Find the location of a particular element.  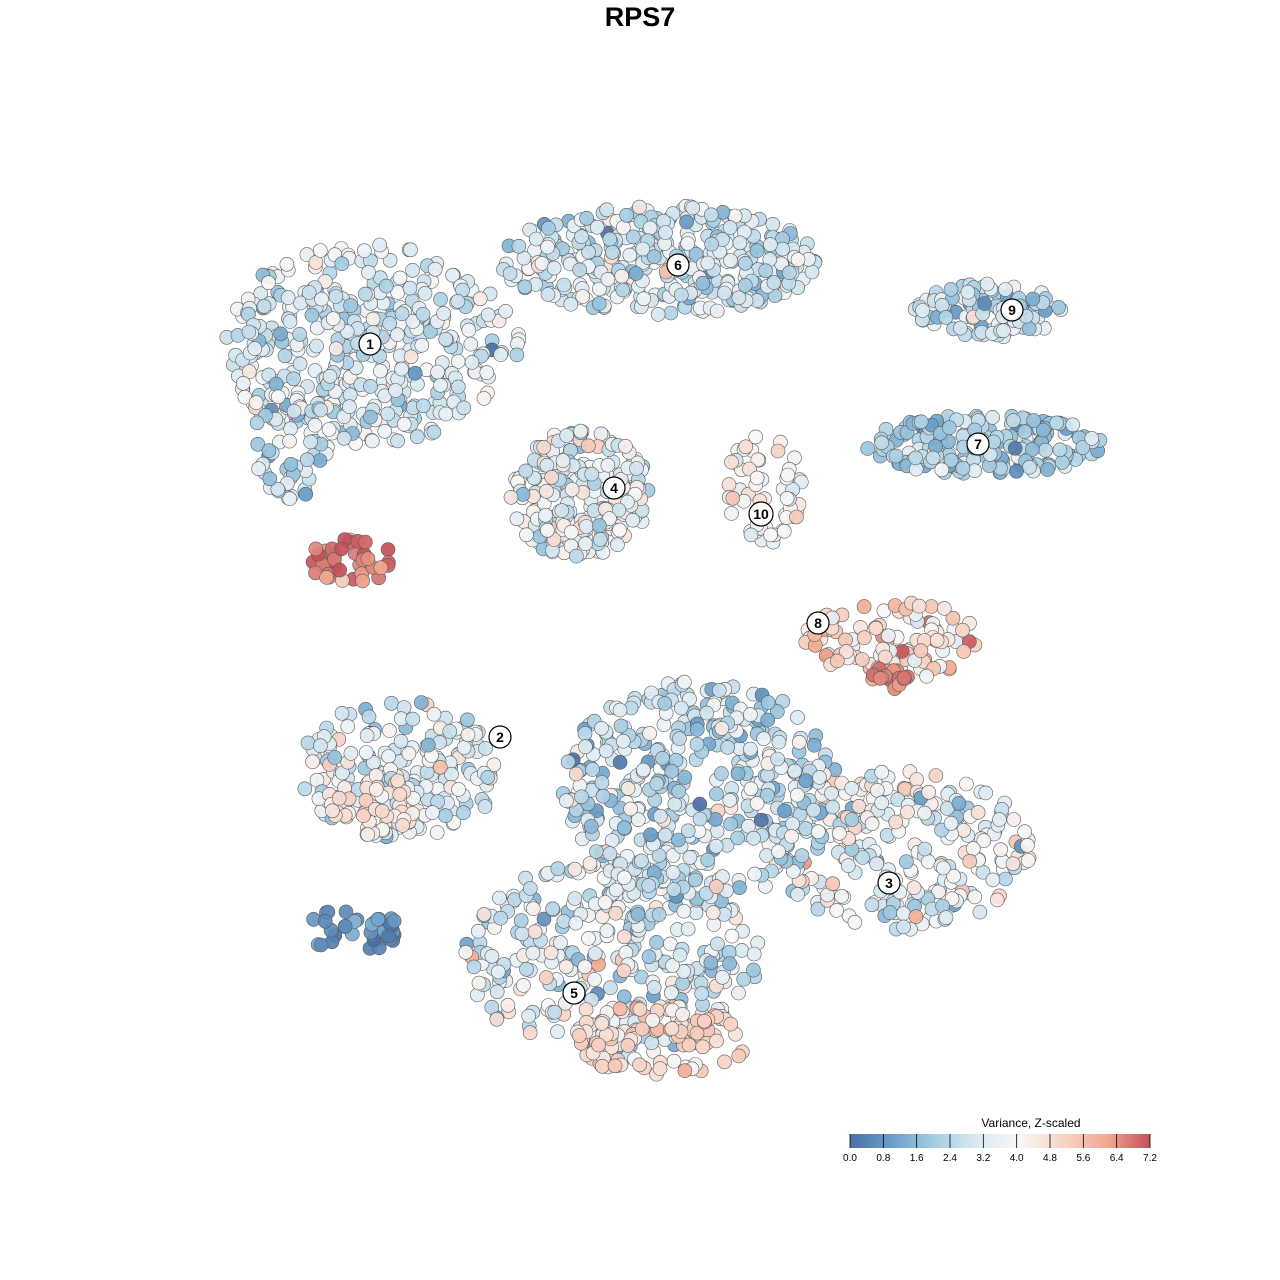

cluster-label-text: 3 is located at coordinates (889, 883).